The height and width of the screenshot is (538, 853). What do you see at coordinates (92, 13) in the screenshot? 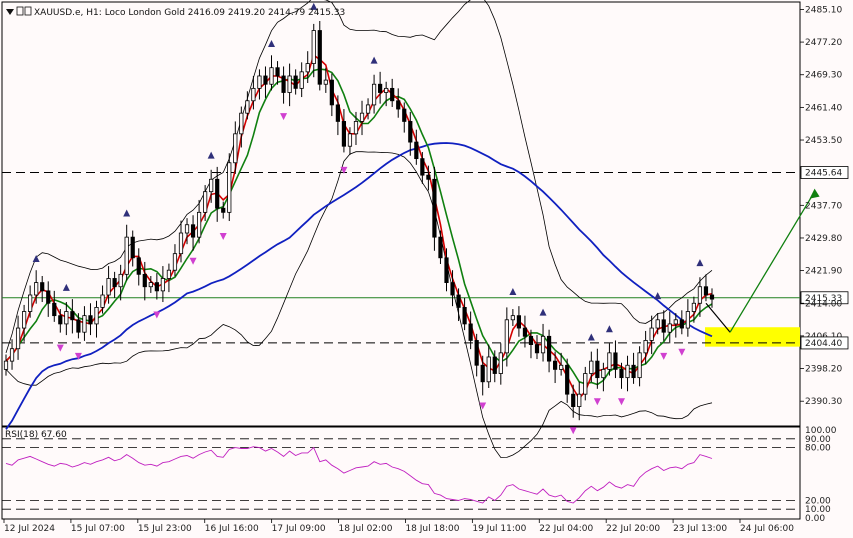
I see `timeframe-label: H1` at bounding box center [92, 13].